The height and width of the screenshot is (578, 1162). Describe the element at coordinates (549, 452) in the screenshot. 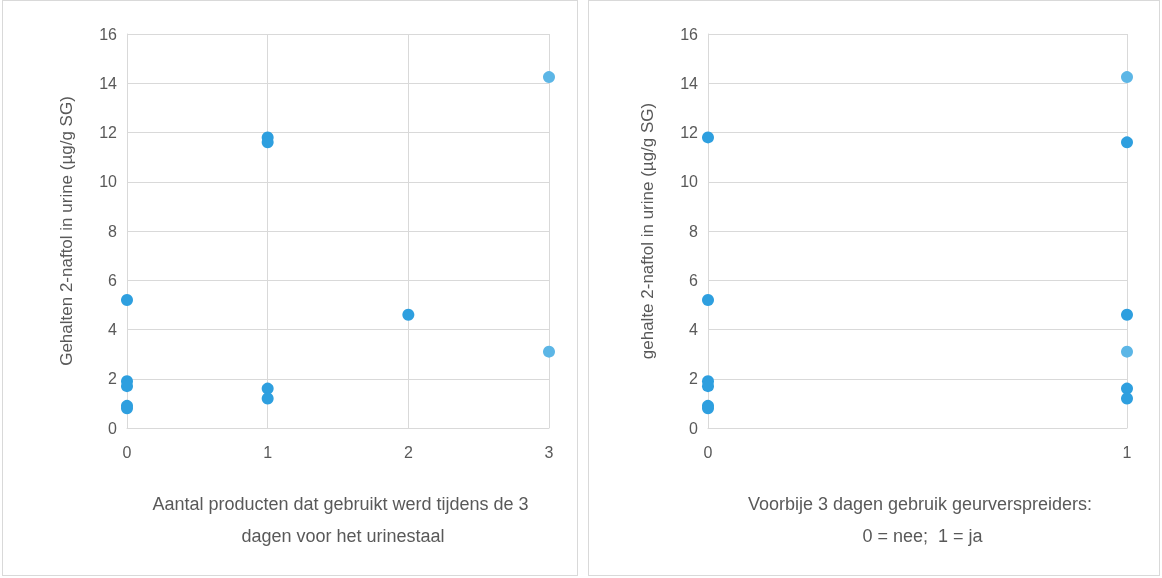

I see `x-tick-label: 3` at that location.